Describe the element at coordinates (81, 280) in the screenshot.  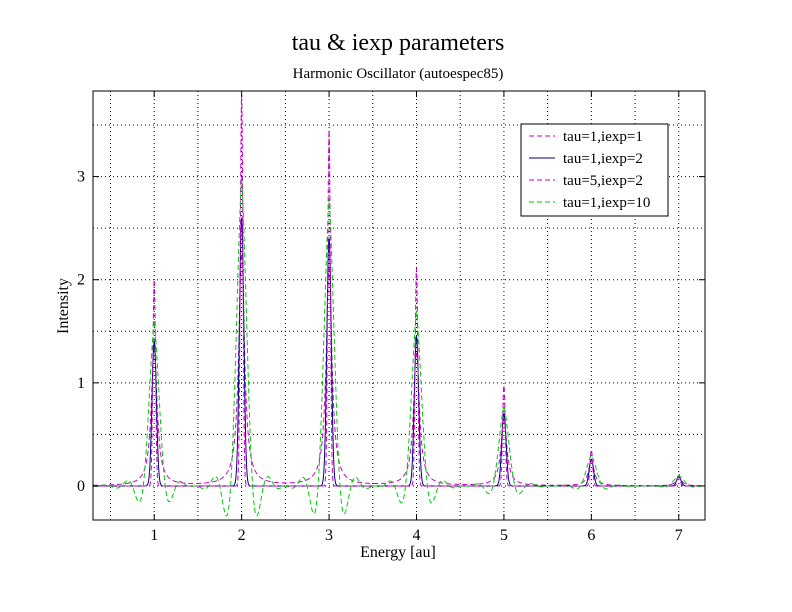
I see `y-tick-label: 2` at that location.